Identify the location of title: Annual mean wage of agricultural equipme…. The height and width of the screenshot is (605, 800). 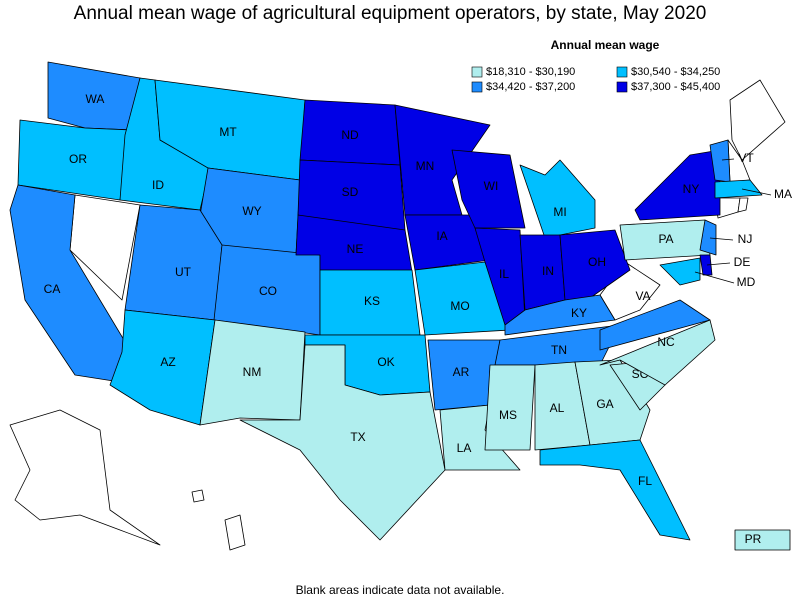
(390, 13).